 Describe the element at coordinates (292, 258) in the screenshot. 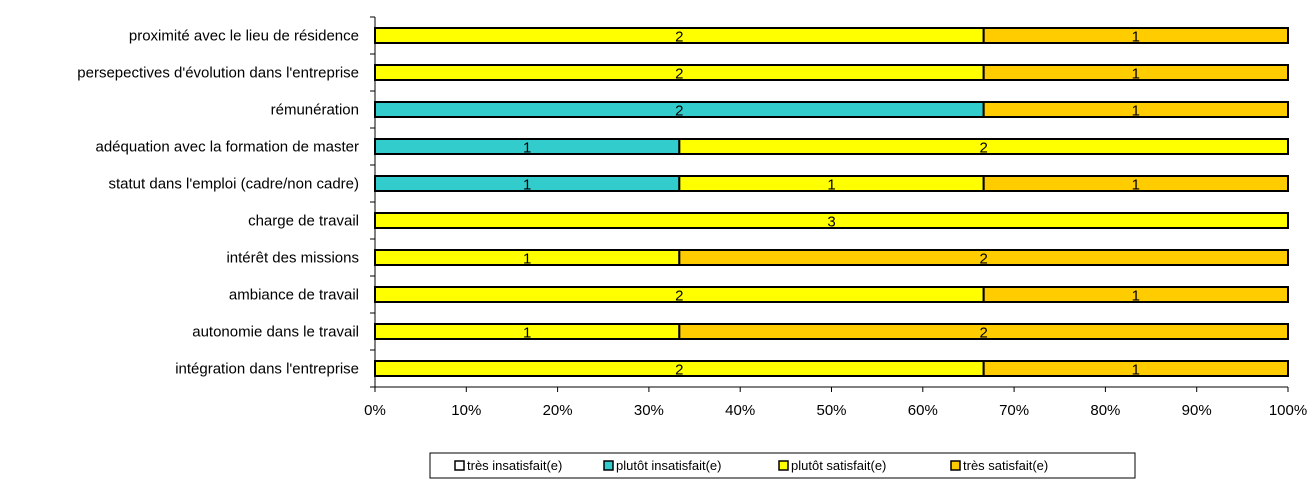

I see `category-label: intérêt des missions` at that location.